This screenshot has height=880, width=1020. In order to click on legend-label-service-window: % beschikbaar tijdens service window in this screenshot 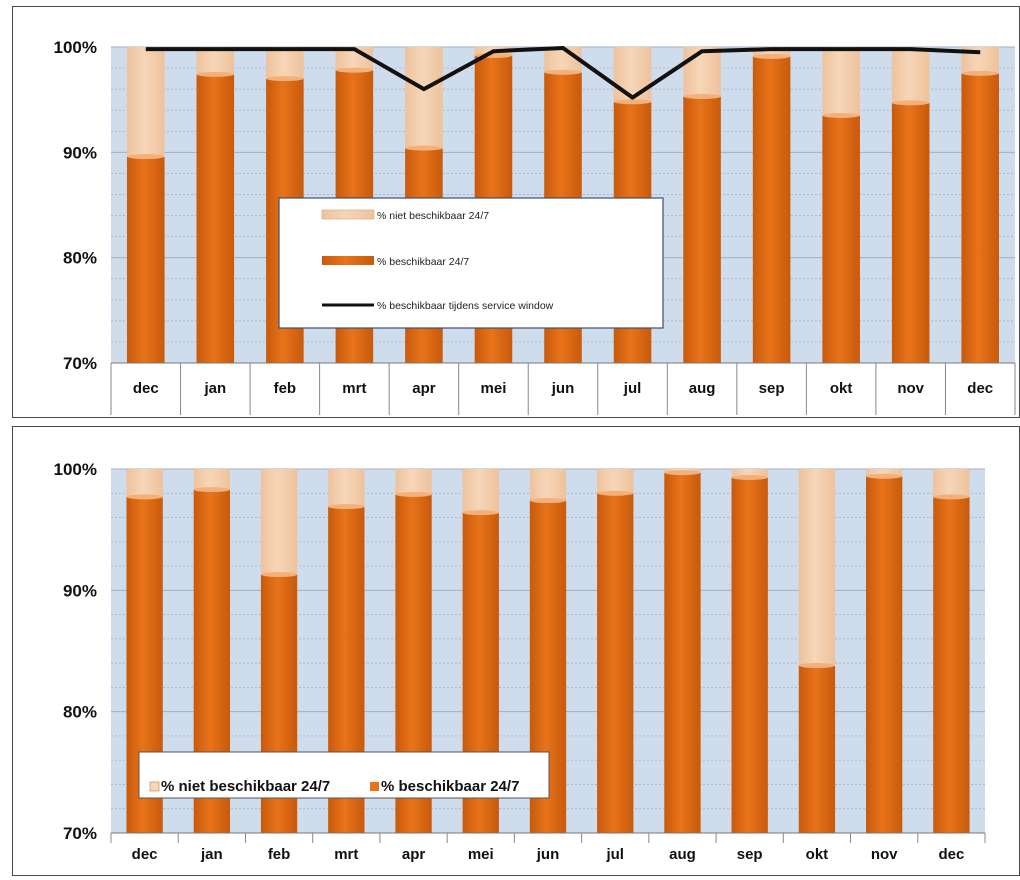, I will do `click(465, 306)`.